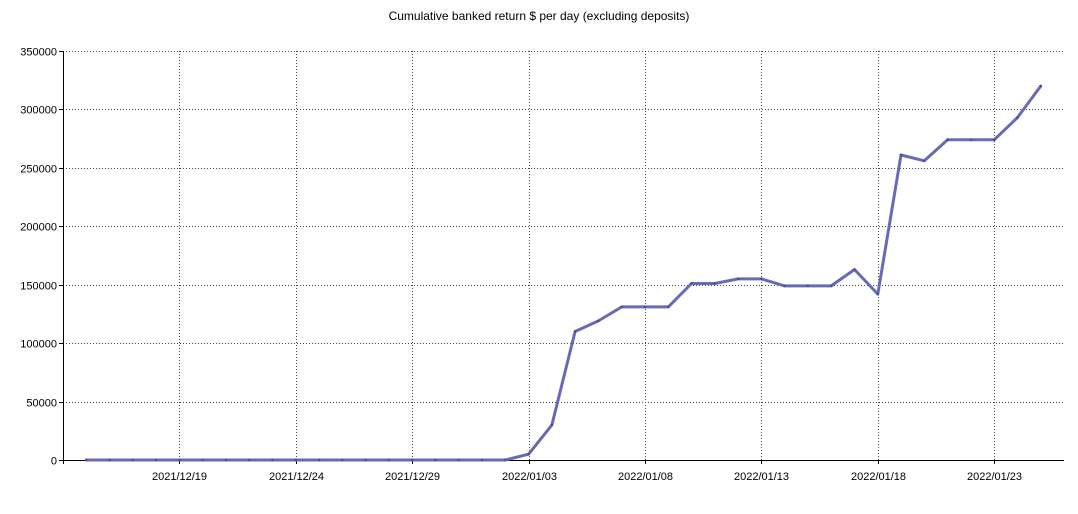 This screenshot has width=1078, height=514. Describe the element at coordinates (54, 462) in the screenshot. I see `y-tick-label: 0` at that location.